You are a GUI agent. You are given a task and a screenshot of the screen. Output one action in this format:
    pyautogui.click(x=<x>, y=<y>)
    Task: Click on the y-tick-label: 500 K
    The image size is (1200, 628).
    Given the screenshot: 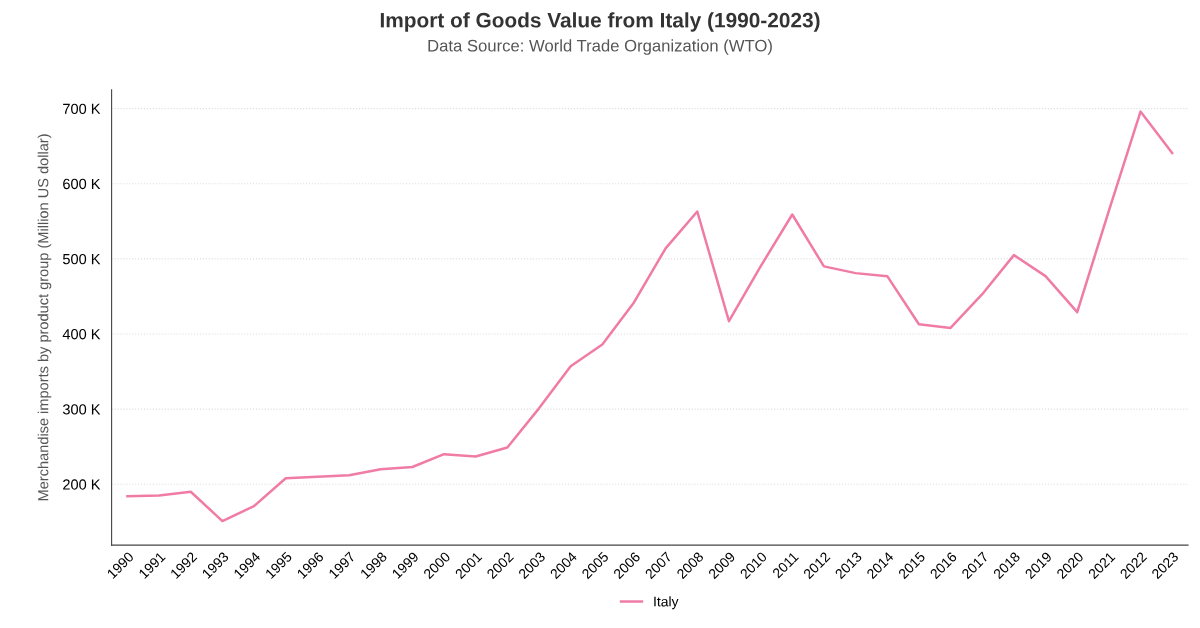 What is the action you would take?
    pyautogui.click(x=81, y=259)
    